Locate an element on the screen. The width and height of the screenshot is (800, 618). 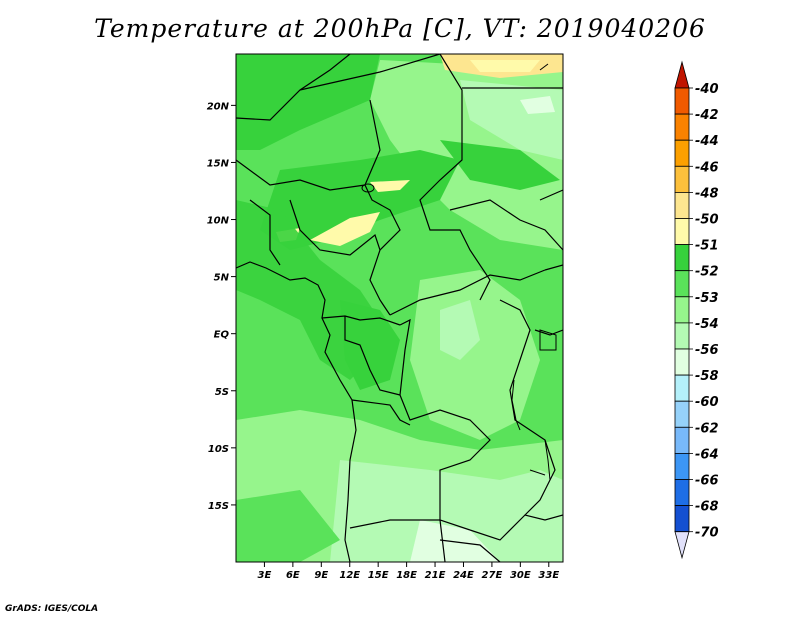
border-angola-namibia is located at coordinates (394, 524).